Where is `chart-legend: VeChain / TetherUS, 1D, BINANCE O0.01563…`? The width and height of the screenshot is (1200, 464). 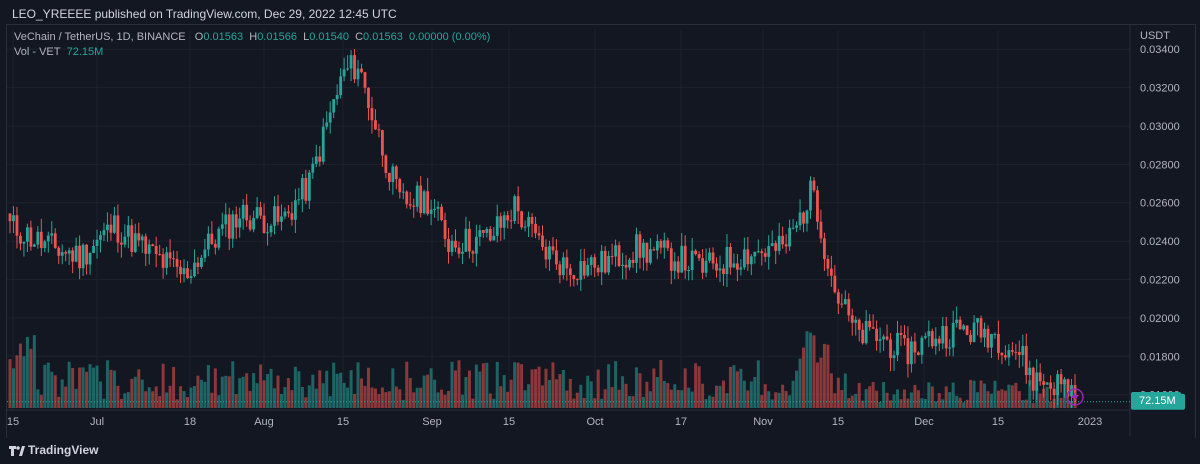
chart-legend: VeChain / TetherUS, 1D, BINANCE O0.01563… is located at coordinates (252, 46).